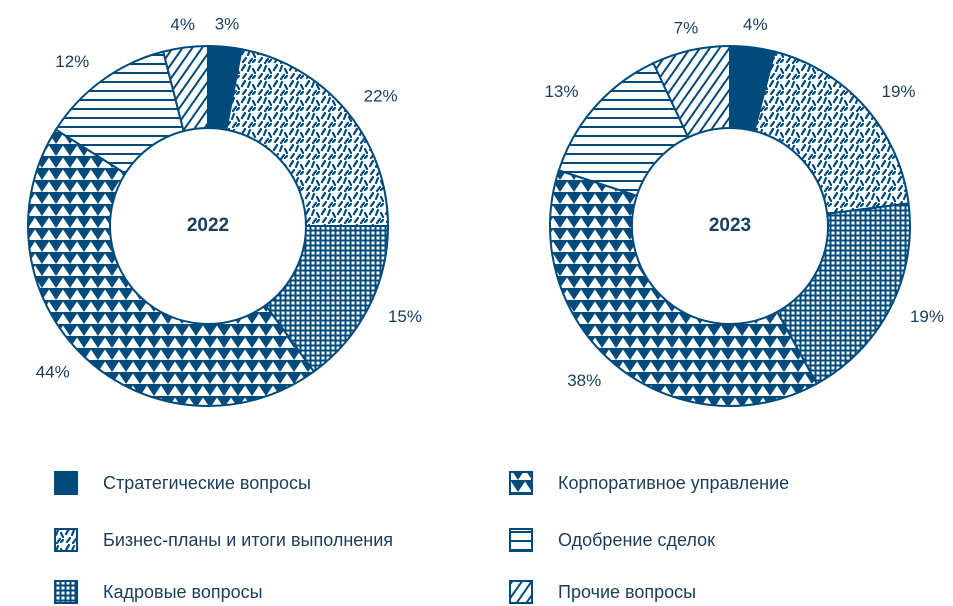 The image size is (953, 606). Describe the element at coordinates (207, 483) in the screenshot. I see `legend-label: Стратегические вопросы` at that location.